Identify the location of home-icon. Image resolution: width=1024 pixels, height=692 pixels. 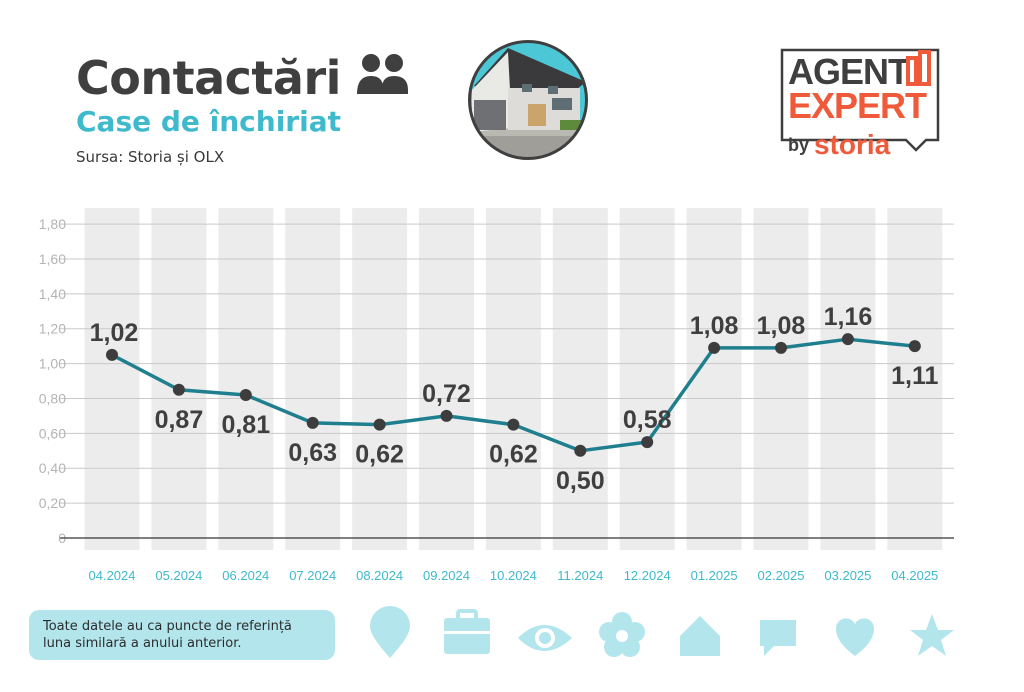
(700, 636).